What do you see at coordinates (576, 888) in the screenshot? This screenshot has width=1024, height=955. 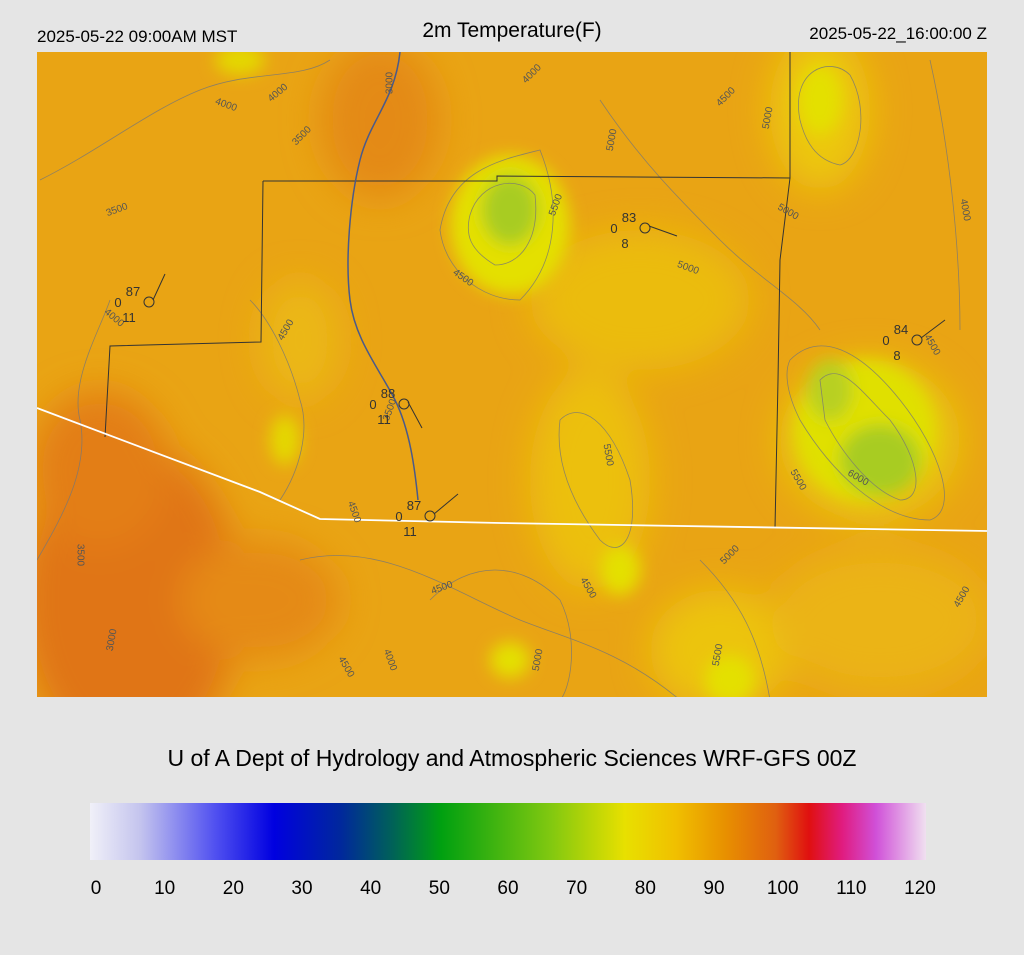 I see `colorbar-tick-label: 70` at bounding box center [576, 888].